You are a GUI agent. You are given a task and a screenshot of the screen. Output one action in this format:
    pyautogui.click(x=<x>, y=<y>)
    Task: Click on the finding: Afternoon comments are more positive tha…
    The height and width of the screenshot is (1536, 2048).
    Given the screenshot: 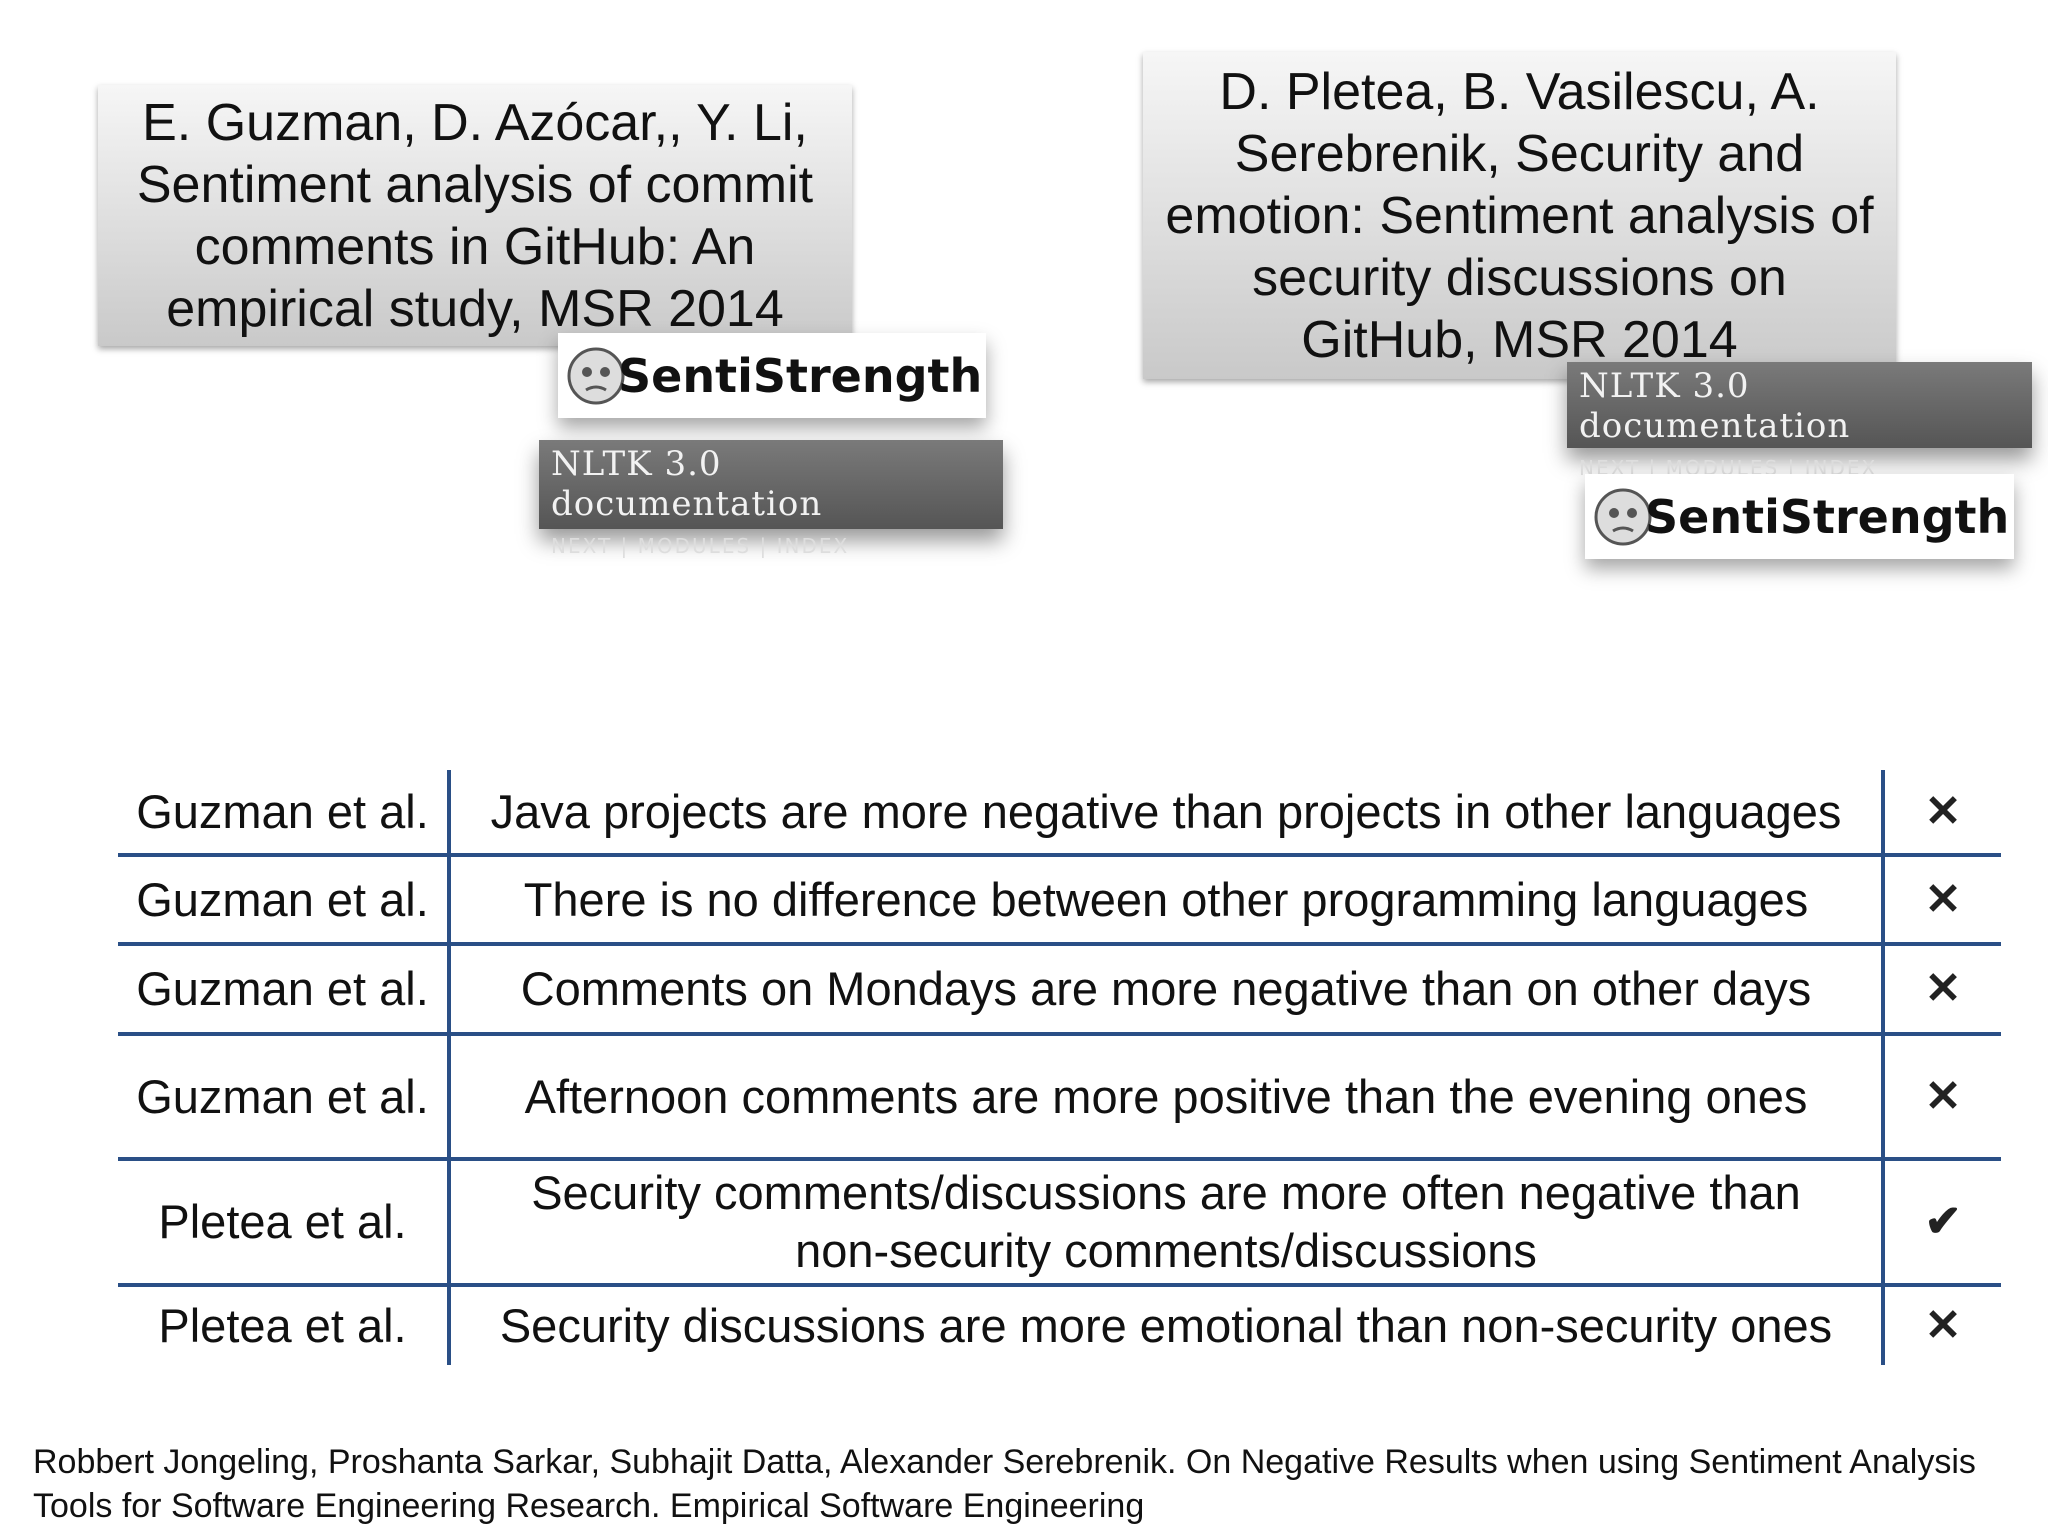 What is the action you would take?
    pyautogui.click(x=1168, y=1096)
    